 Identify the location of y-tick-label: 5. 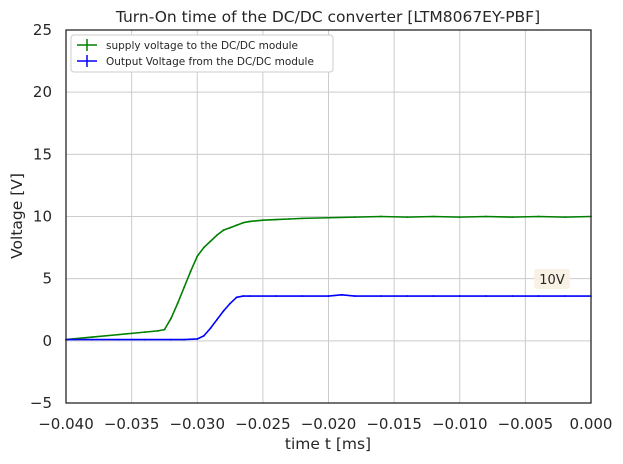
(47, 279).